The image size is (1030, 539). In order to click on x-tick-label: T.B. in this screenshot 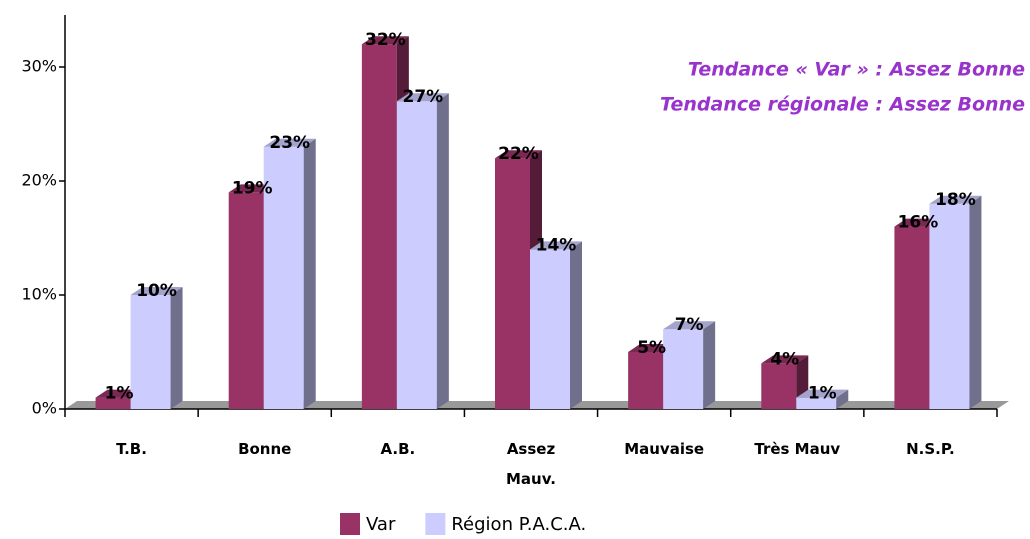, I will do `click(131, 449)`.